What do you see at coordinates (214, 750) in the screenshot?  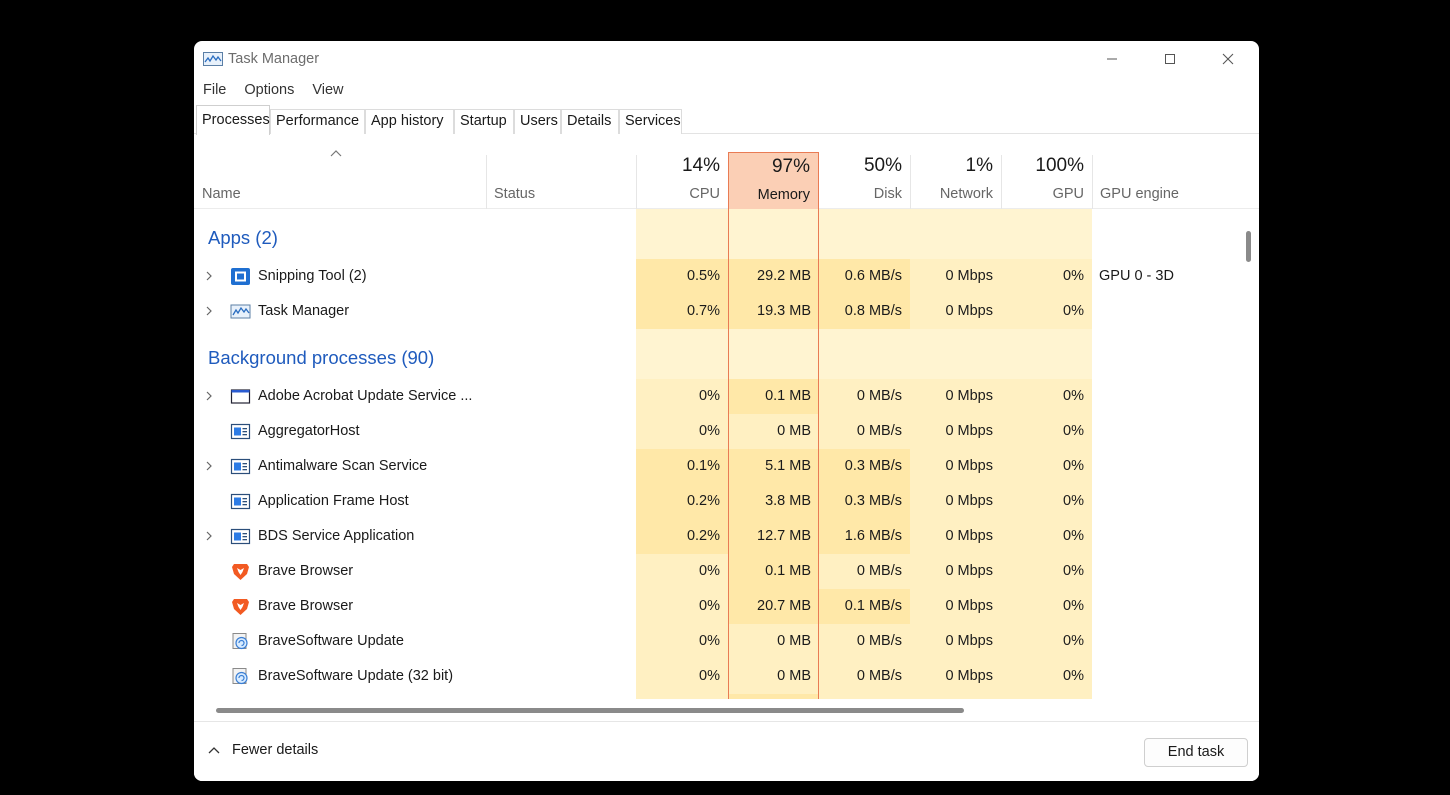 I see `chevron-up-icon` at bounding box center [214, 750].